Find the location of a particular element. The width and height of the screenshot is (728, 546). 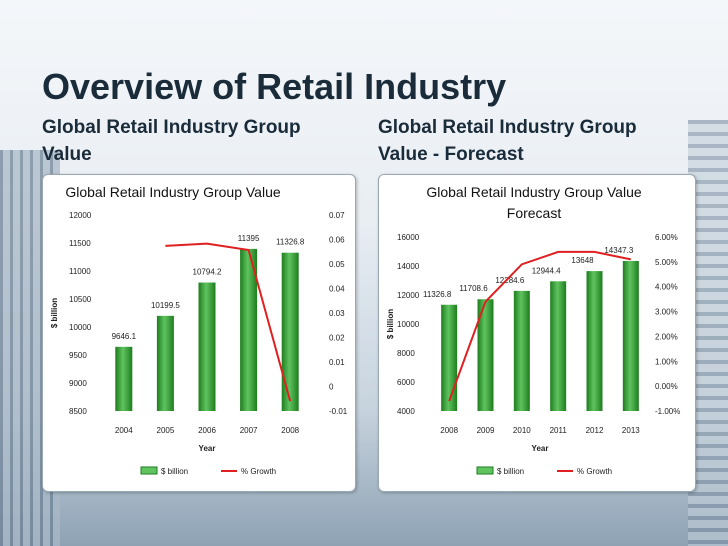

y2-tick-label: 0.03 is located at coordinates (337, 313).